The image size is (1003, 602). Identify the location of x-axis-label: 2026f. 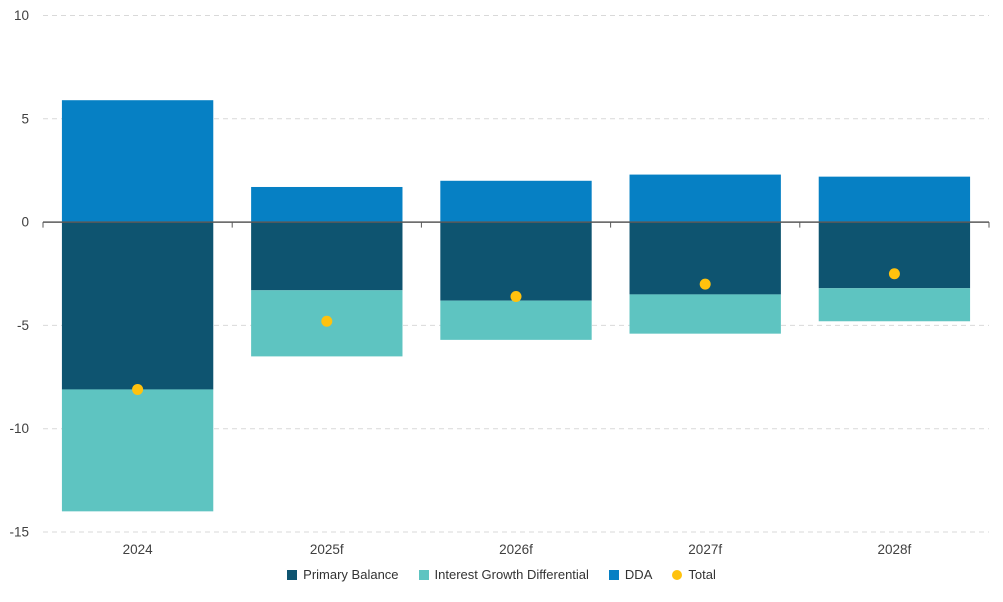
(516, 549).